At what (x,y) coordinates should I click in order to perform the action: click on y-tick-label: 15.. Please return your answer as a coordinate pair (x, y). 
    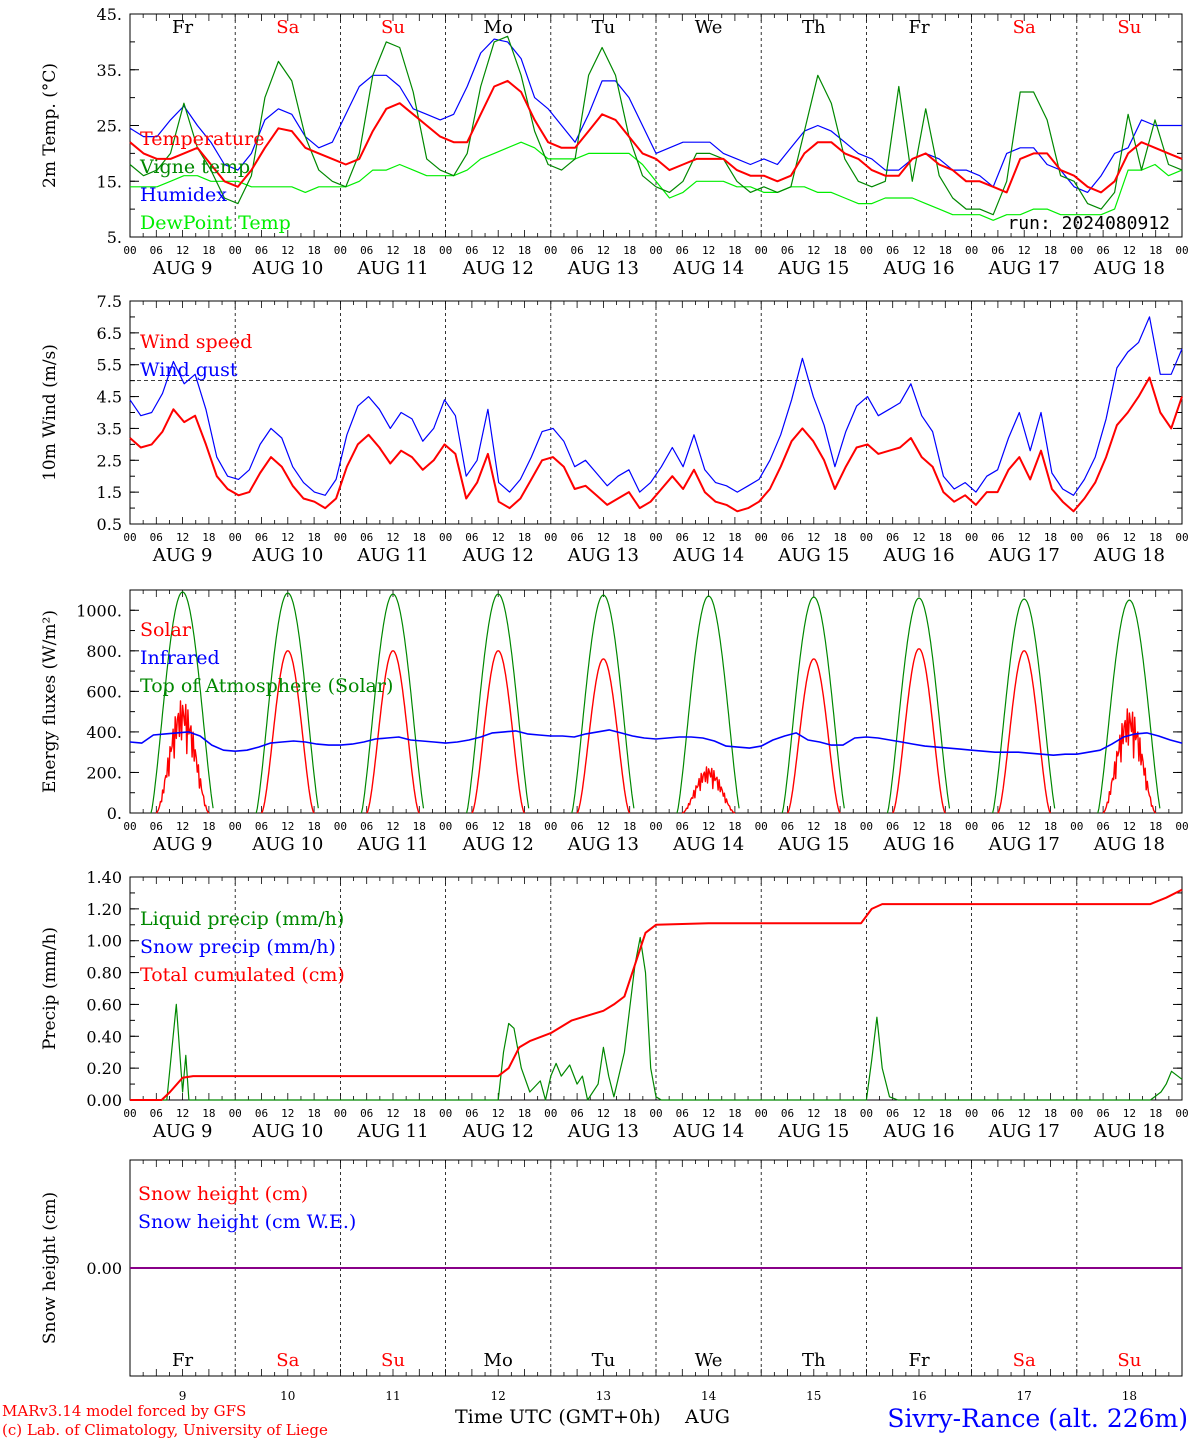
    Looking at the image, I should click on (109, 181).